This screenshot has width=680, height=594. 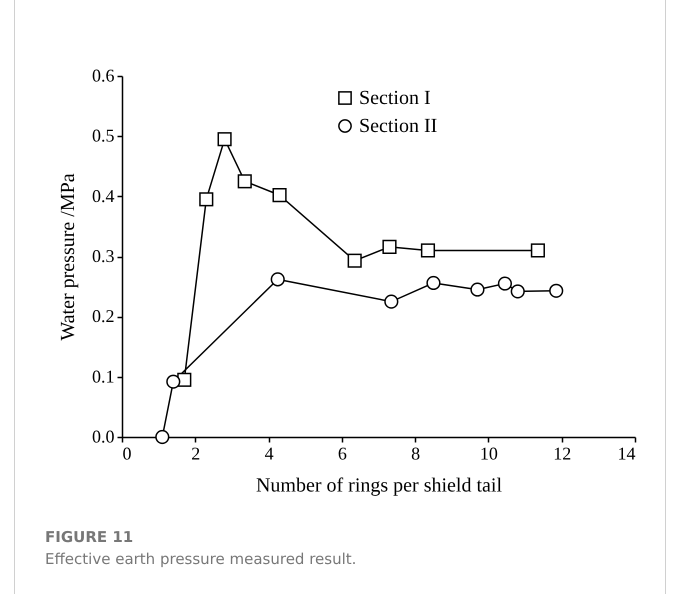 I want to click on legend-label: Section II, so click(x=398, y=126).